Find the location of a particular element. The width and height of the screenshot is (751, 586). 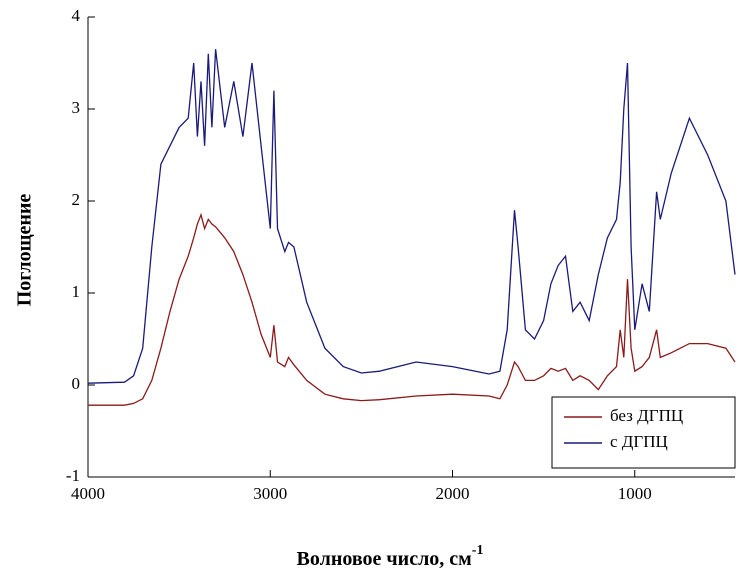

x-axis-title: Волновое число, см-1 is located at coordinates (390, 556).